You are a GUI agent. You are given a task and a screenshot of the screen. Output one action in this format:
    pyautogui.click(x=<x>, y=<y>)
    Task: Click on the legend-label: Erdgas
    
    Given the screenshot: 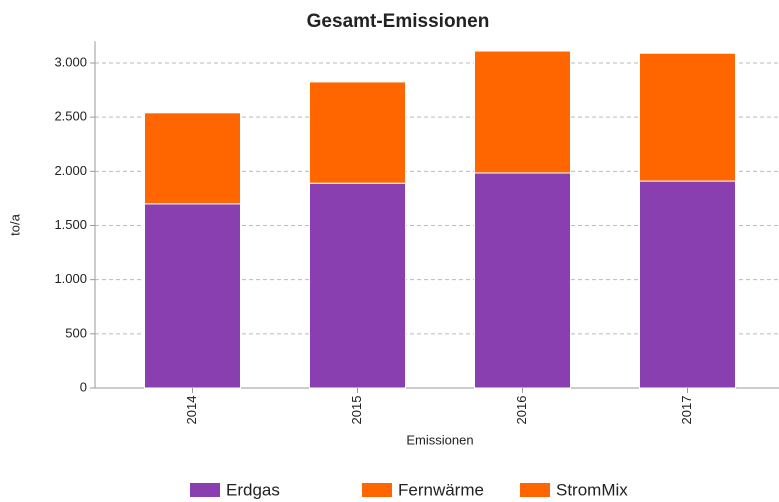 What is the action you would take?
    pyautogui.click(x=253, y=489)
    